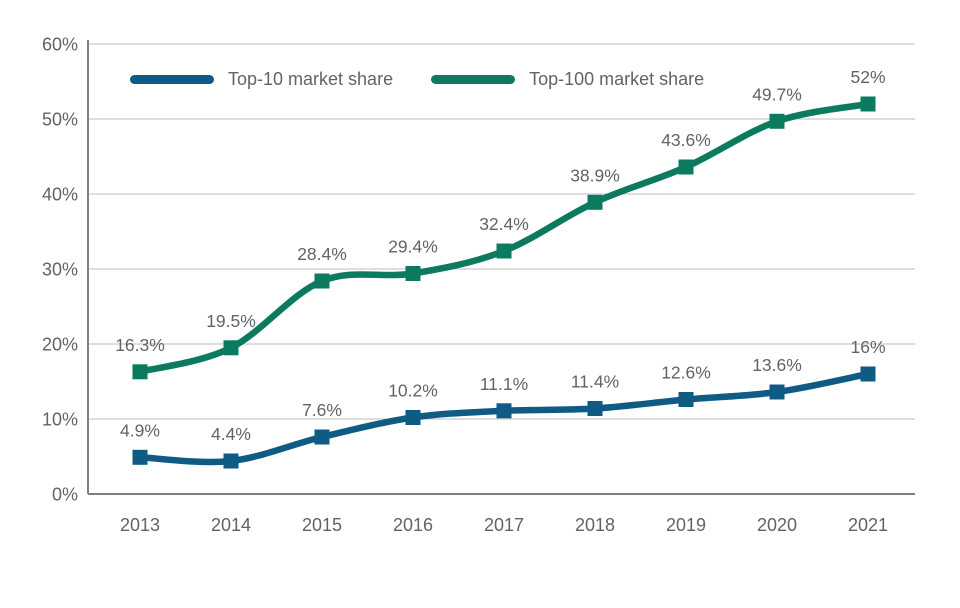 The width and height of the screenshot is (960, 608). What do you see at coordinates (504, 384) in the screenshot?
I see `point-label-top-10-market-share-2017: 11.1%` at bounding box center [504, 384].